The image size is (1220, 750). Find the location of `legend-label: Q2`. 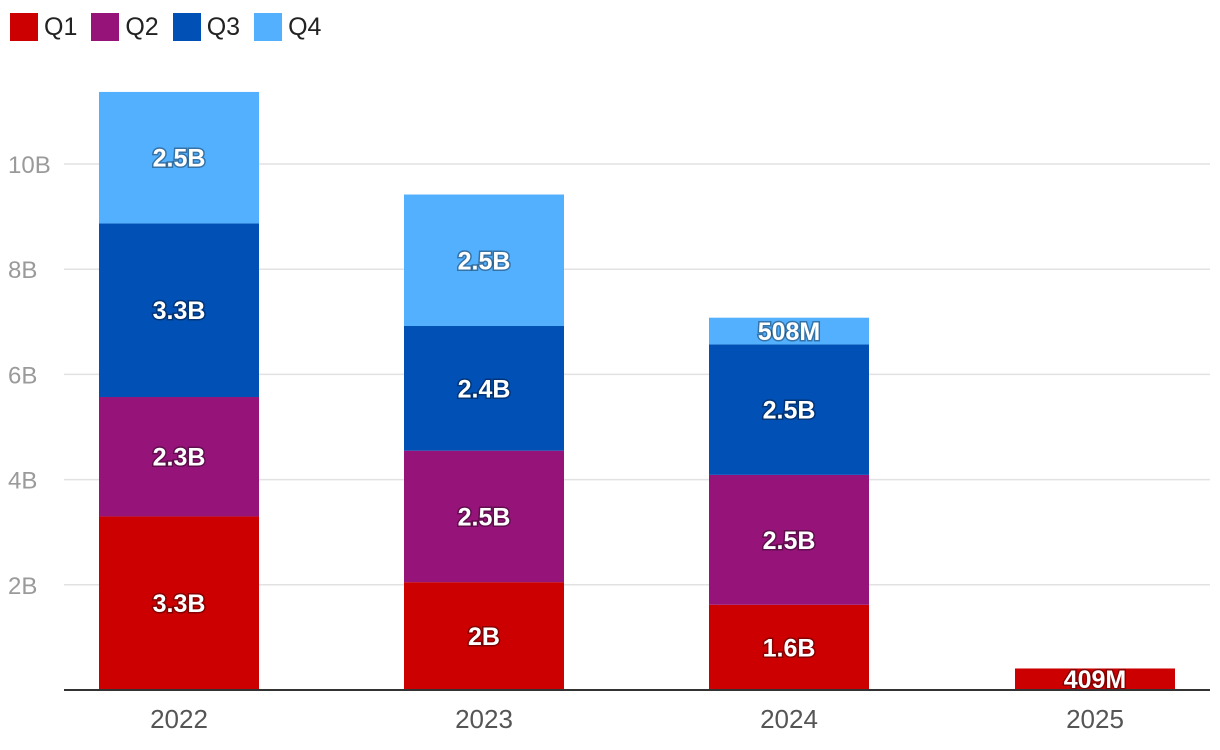

legend-label: Q2 is located at coordinates (142, 26).